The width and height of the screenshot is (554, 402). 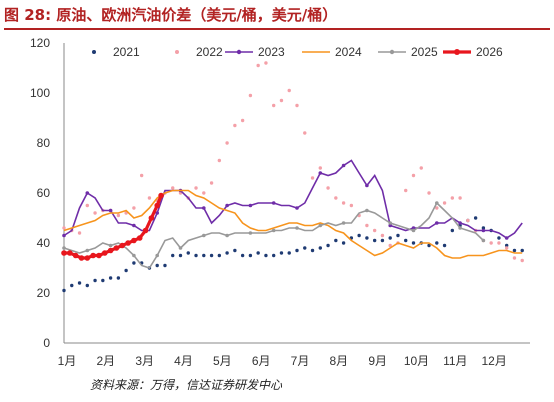 I want to click on series-line, so click(x=293, y=224).